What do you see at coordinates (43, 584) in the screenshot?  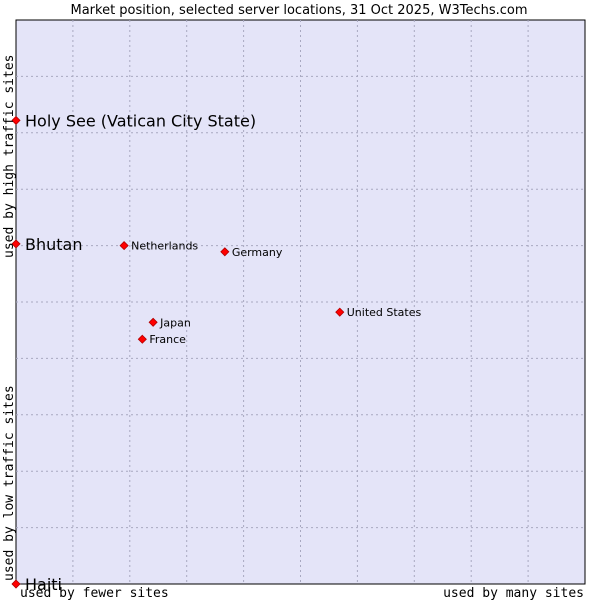 I see `data-point-label: Haiti` at bounding box center [43, 584].